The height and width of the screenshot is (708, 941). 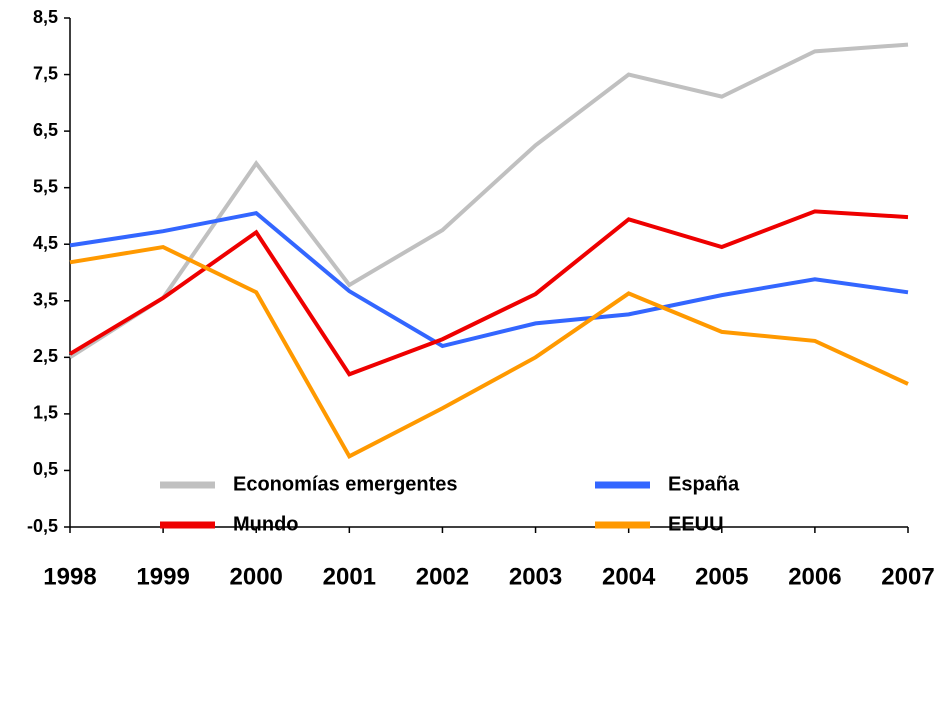 I want to click on y-tick-label: 0,5, so click(x=45, y=469).